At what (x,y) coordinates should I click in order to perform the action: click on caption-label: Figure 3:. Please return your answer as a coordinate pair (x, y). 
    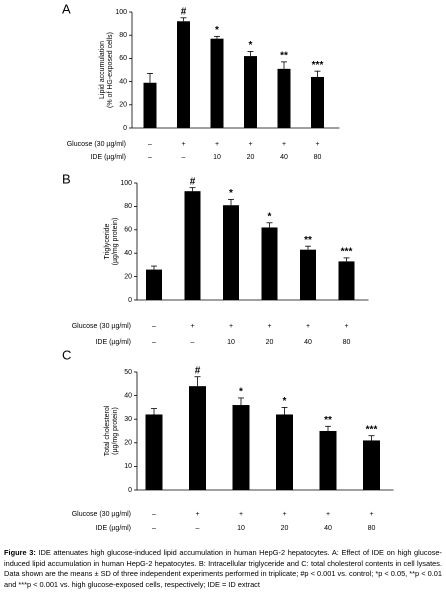
    Looking at the image, I should click on (20, 552).